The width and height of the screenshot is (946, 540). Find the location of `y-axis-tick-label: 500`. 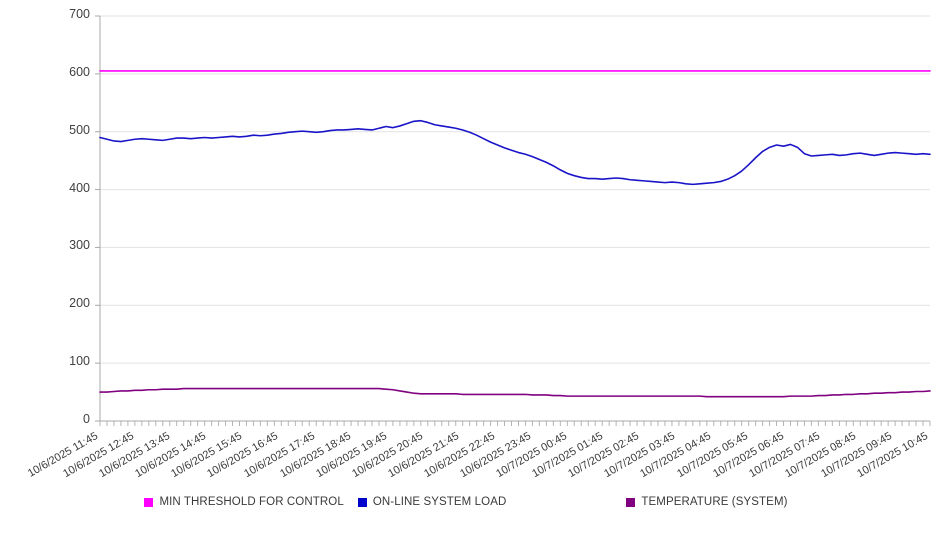

y-axis-tick-label: 500 is located at coordinates (79, 129).